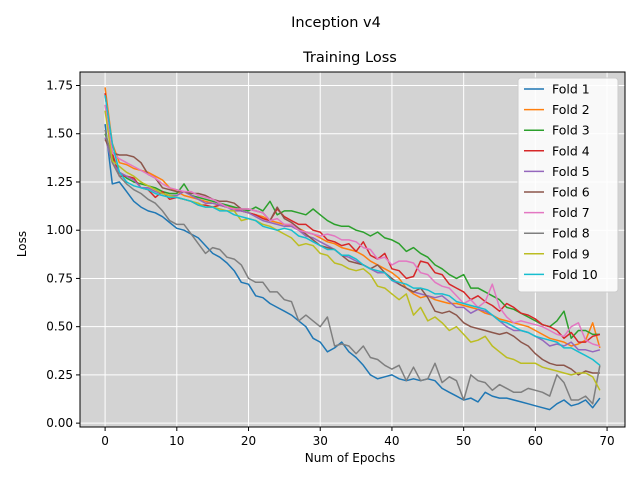 The image size is (640, 480). I want to click on legend-box, so click(568, 185).